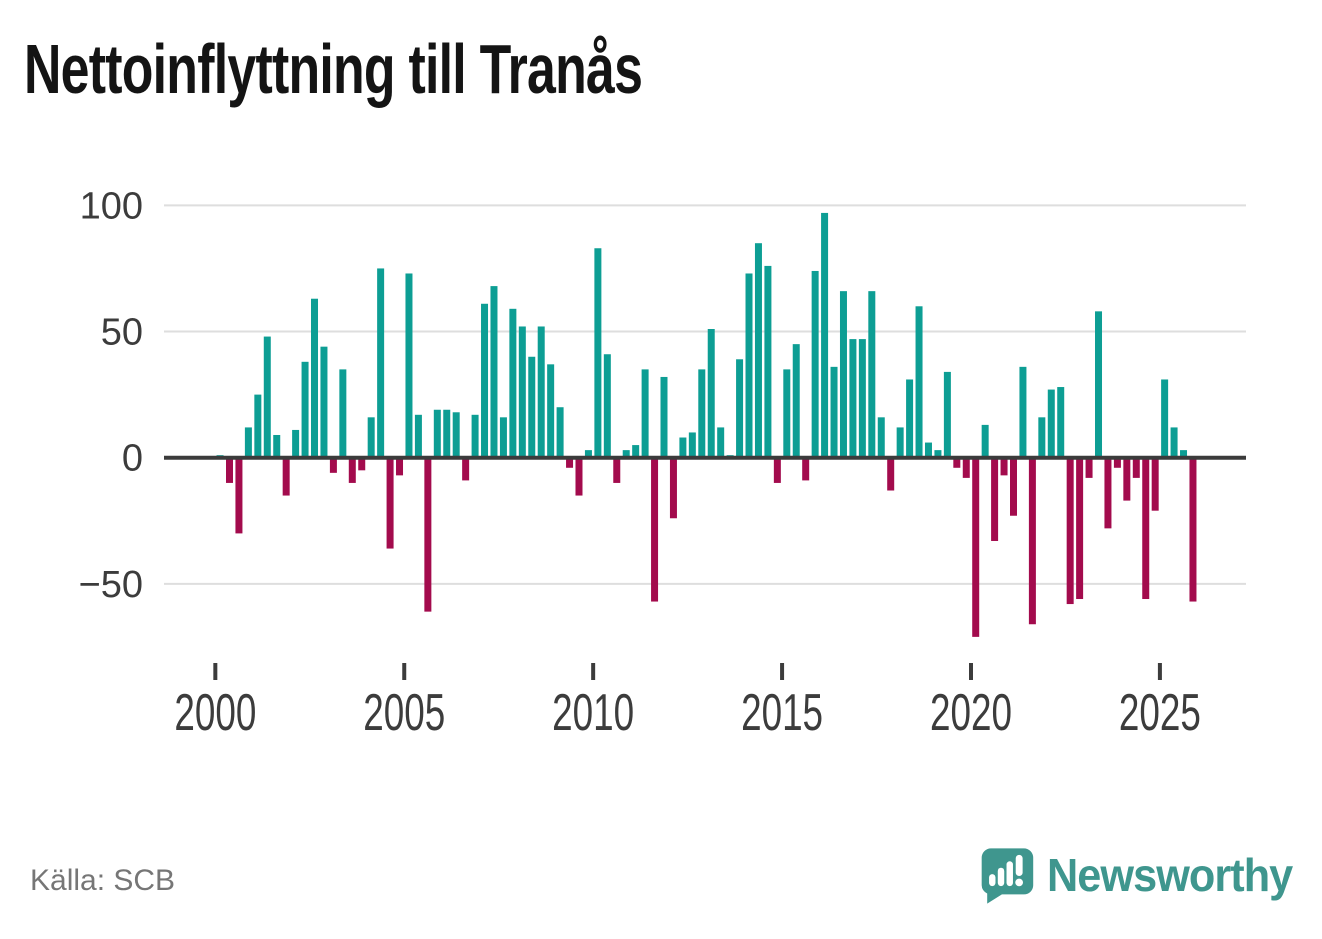 This screenshot has width=1322, height=939. Describe the element at coordinates (687, 671) in the screenshot. I see `x-axis-ticks` at that location.